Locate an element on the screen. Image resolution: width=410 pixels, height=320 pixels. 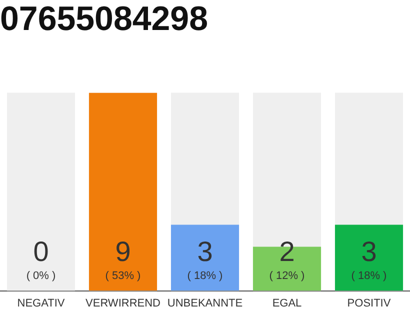
data-label: 9 is located at coordinates (123, 251).